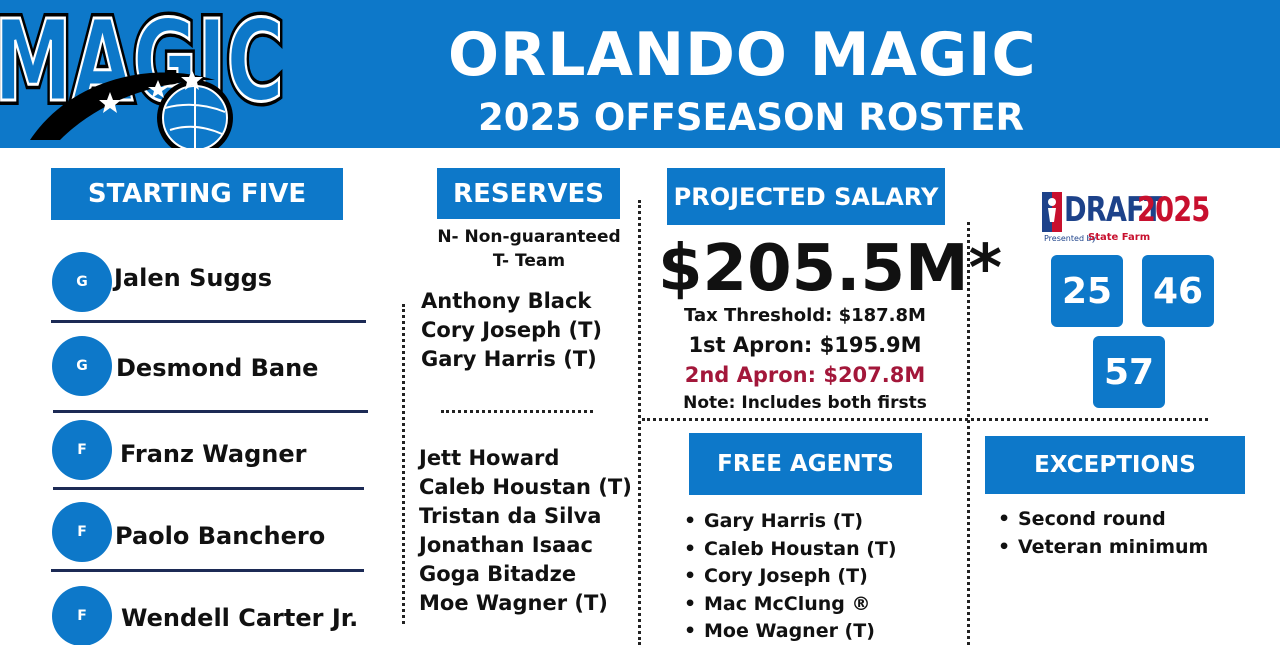  I want to click on player-row: F Wendell Carter Jr., so click(210, 615).